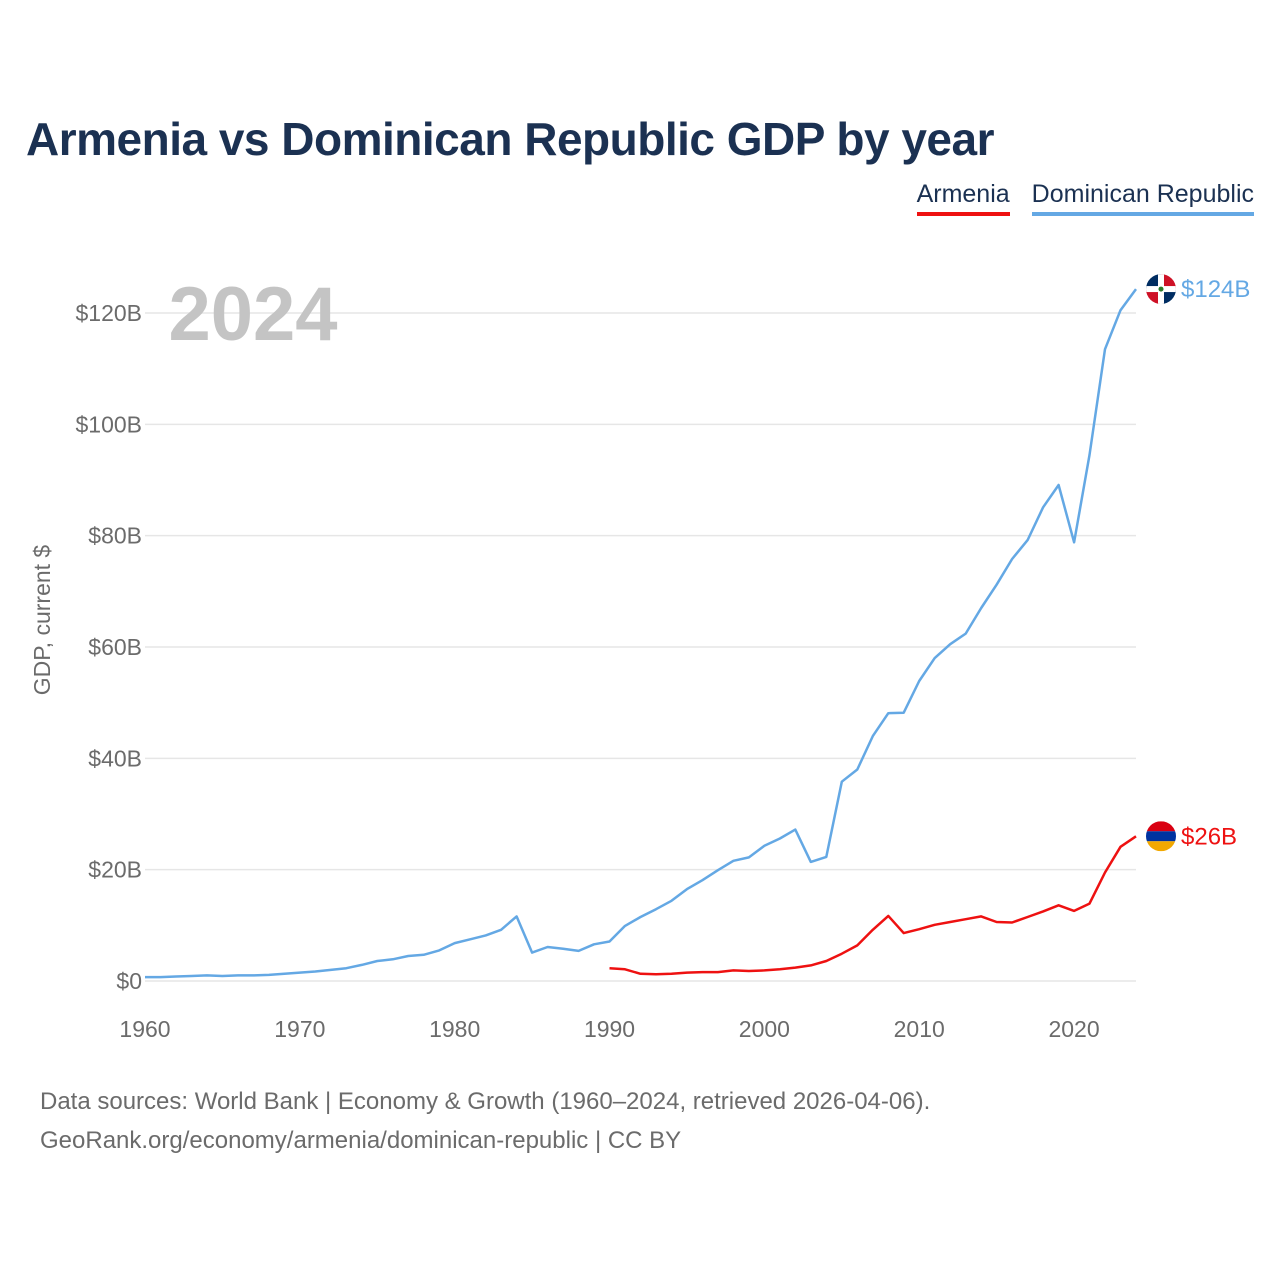 This screenshot has width=1280, height=1280. I want to click on legend: Armenia Dominican Republic, so click(1085, 198).